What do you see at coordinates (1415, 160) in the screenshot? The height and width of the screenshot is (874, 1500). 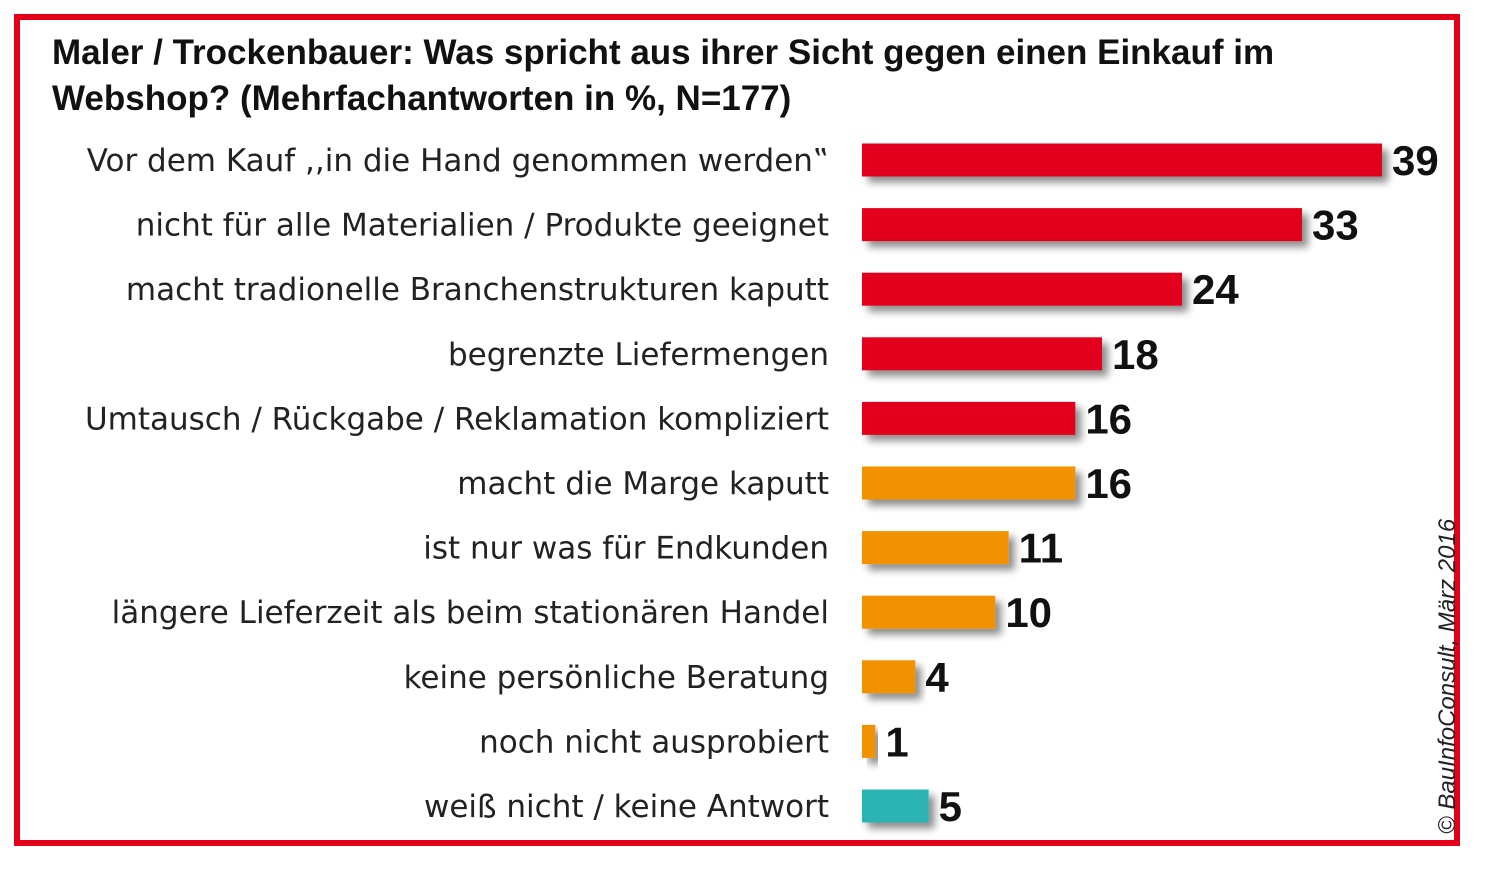 I see `data-label: 39` at bounding box center [1415, 160].